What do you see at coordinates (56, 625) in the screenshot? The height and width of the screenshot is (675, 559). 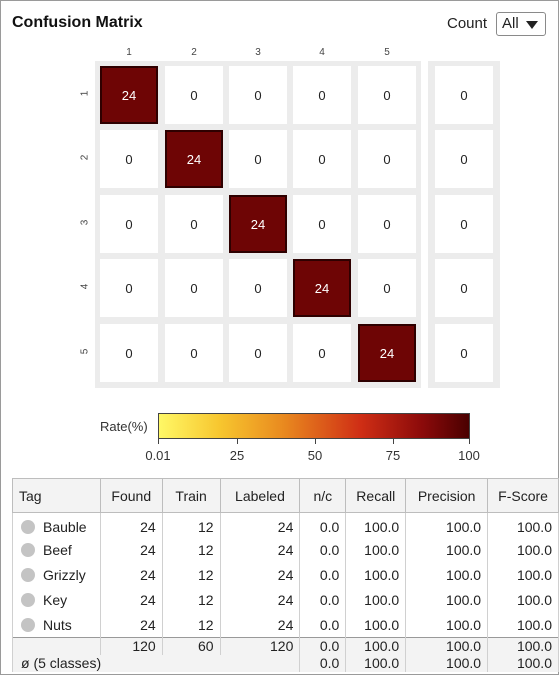 I see `tag-cell: Nuts` at bounding box center [56, 625].